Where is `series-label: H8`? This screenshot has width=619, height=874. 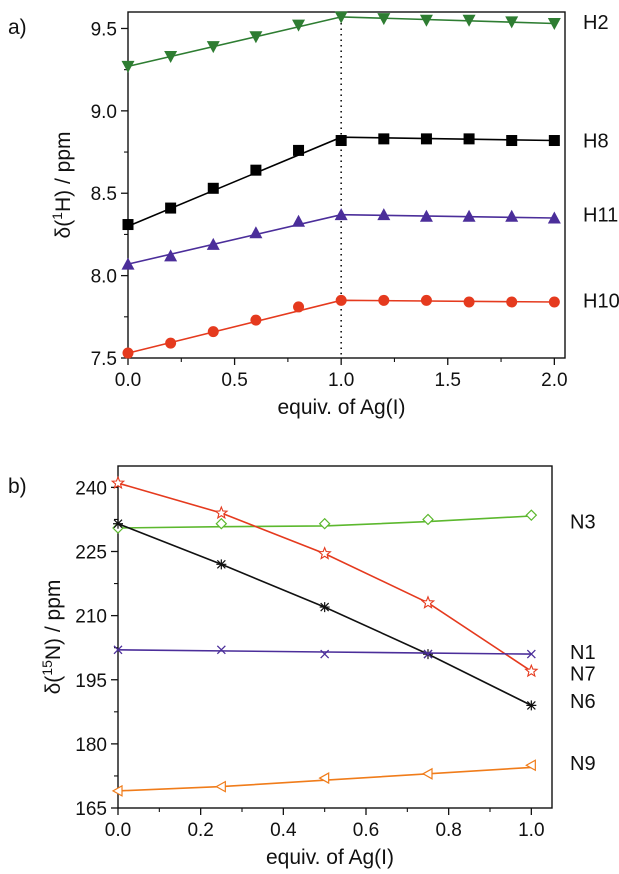
series-label: H8 is located at coordinates (596, 142).